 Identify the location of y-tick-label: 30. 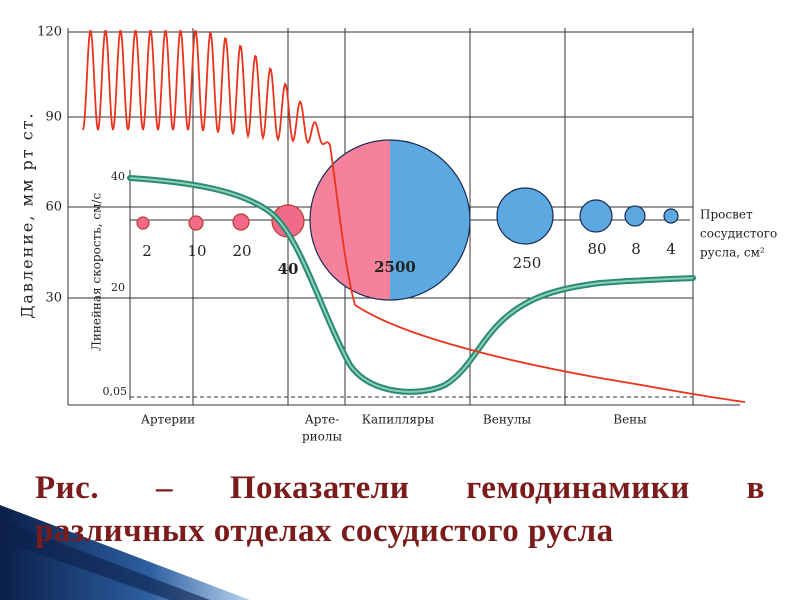
(53, 298).